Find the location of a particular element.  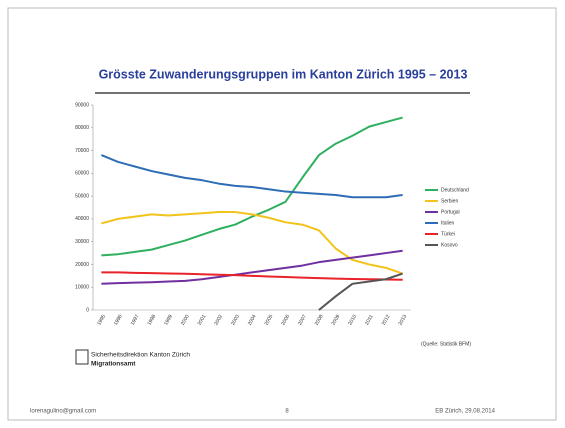

y-tick-label: 30000 is located at coordinates (82, 242).